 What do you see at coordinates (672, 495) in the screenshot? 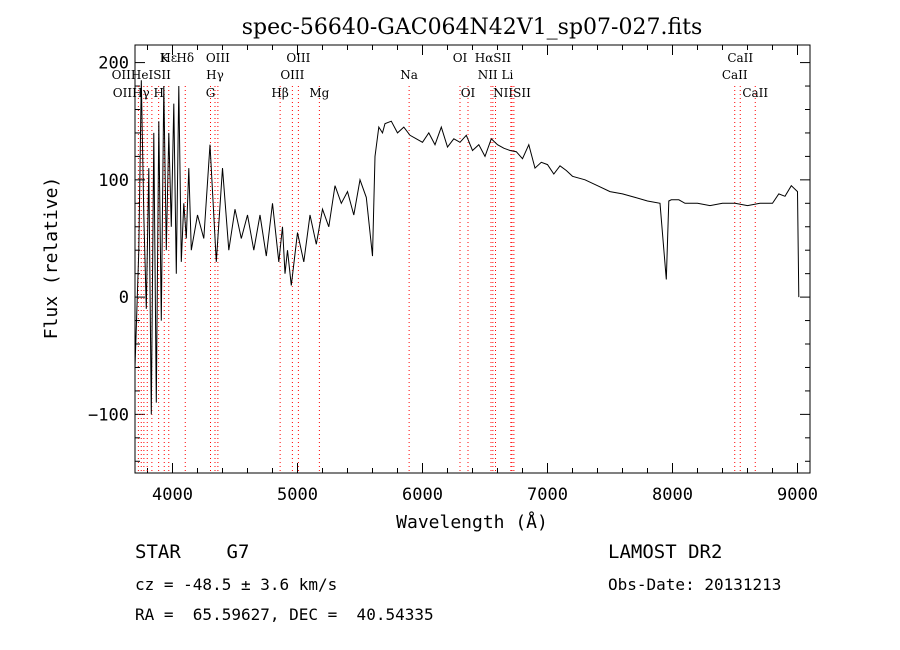
I see `x-tick-label: 8000` at bounding box center [672, 495].